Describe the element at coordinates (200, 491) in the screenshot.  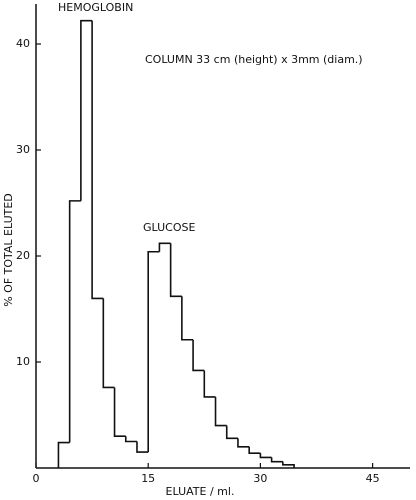
I see `x-axis-label: ELUATE / ml.` at that location.